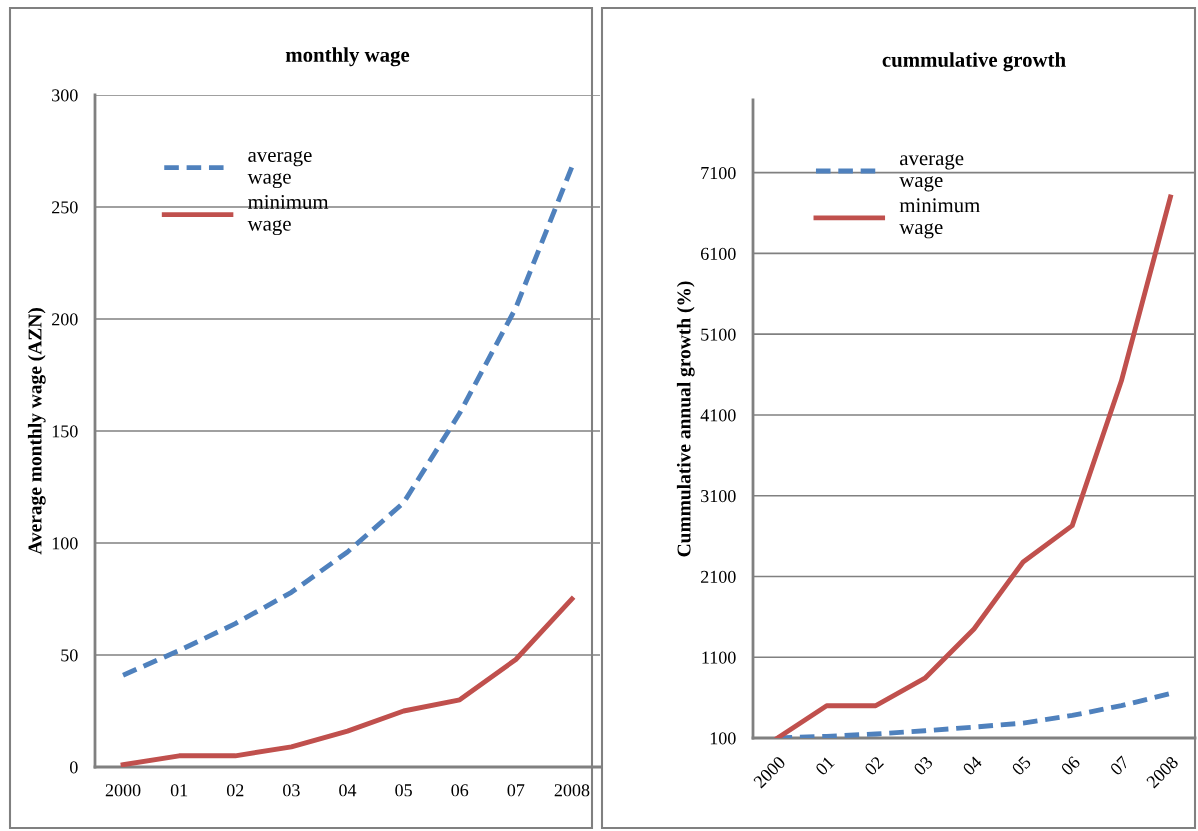 The image size is (1198, 831). Describe the element at coordinates (73, 767) in the screenshot. I see `y-tick-label: 0` at that location.